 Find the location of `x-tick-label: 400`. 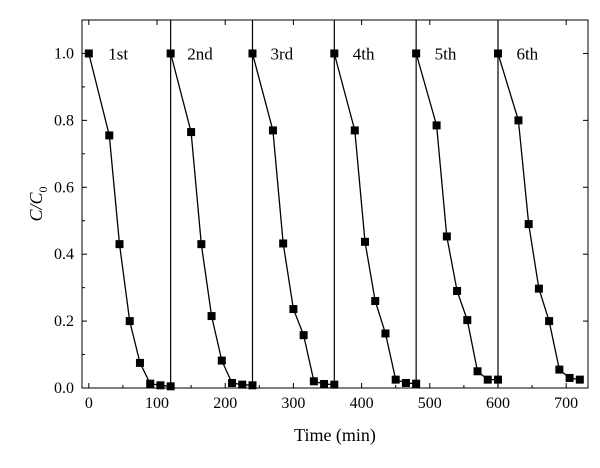

x-tick-label: 400 is located at coordinates (362, 403).